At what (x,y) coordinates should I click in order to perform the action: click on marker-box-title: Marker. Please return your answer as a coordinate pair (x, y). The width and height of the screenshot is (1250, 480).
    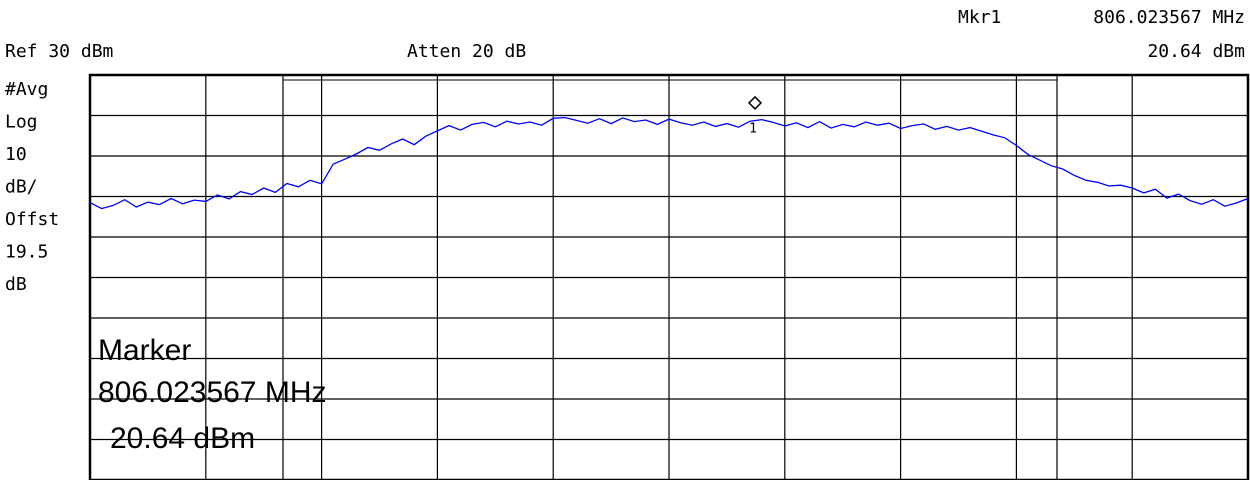
    Looking at the image, I should click on (144, 350).